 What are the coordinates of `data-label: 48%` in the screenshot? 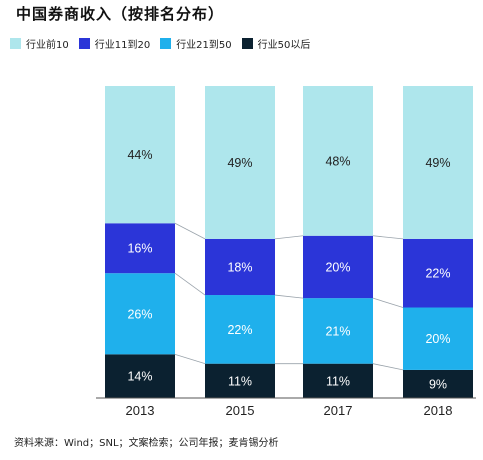 It's located at (337, 161).